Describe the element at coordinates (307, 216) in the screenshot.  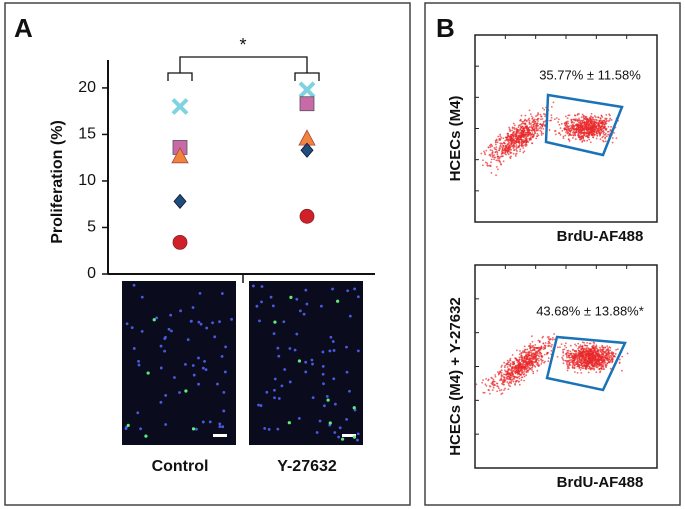
I see `marker-circle` at that location.